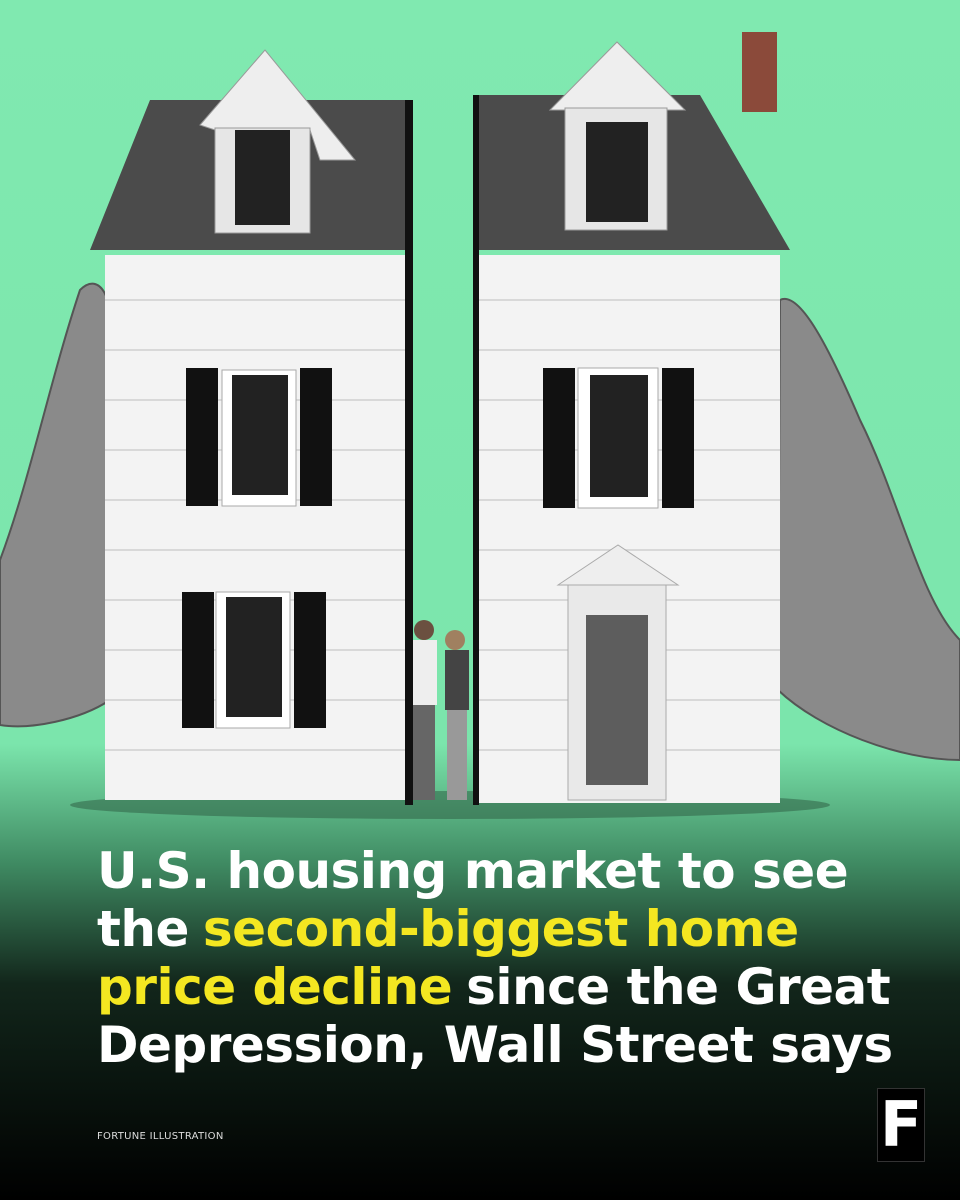  I want to click on credit: FORTUNE ILLUSTRATION, so click(160, 1136).